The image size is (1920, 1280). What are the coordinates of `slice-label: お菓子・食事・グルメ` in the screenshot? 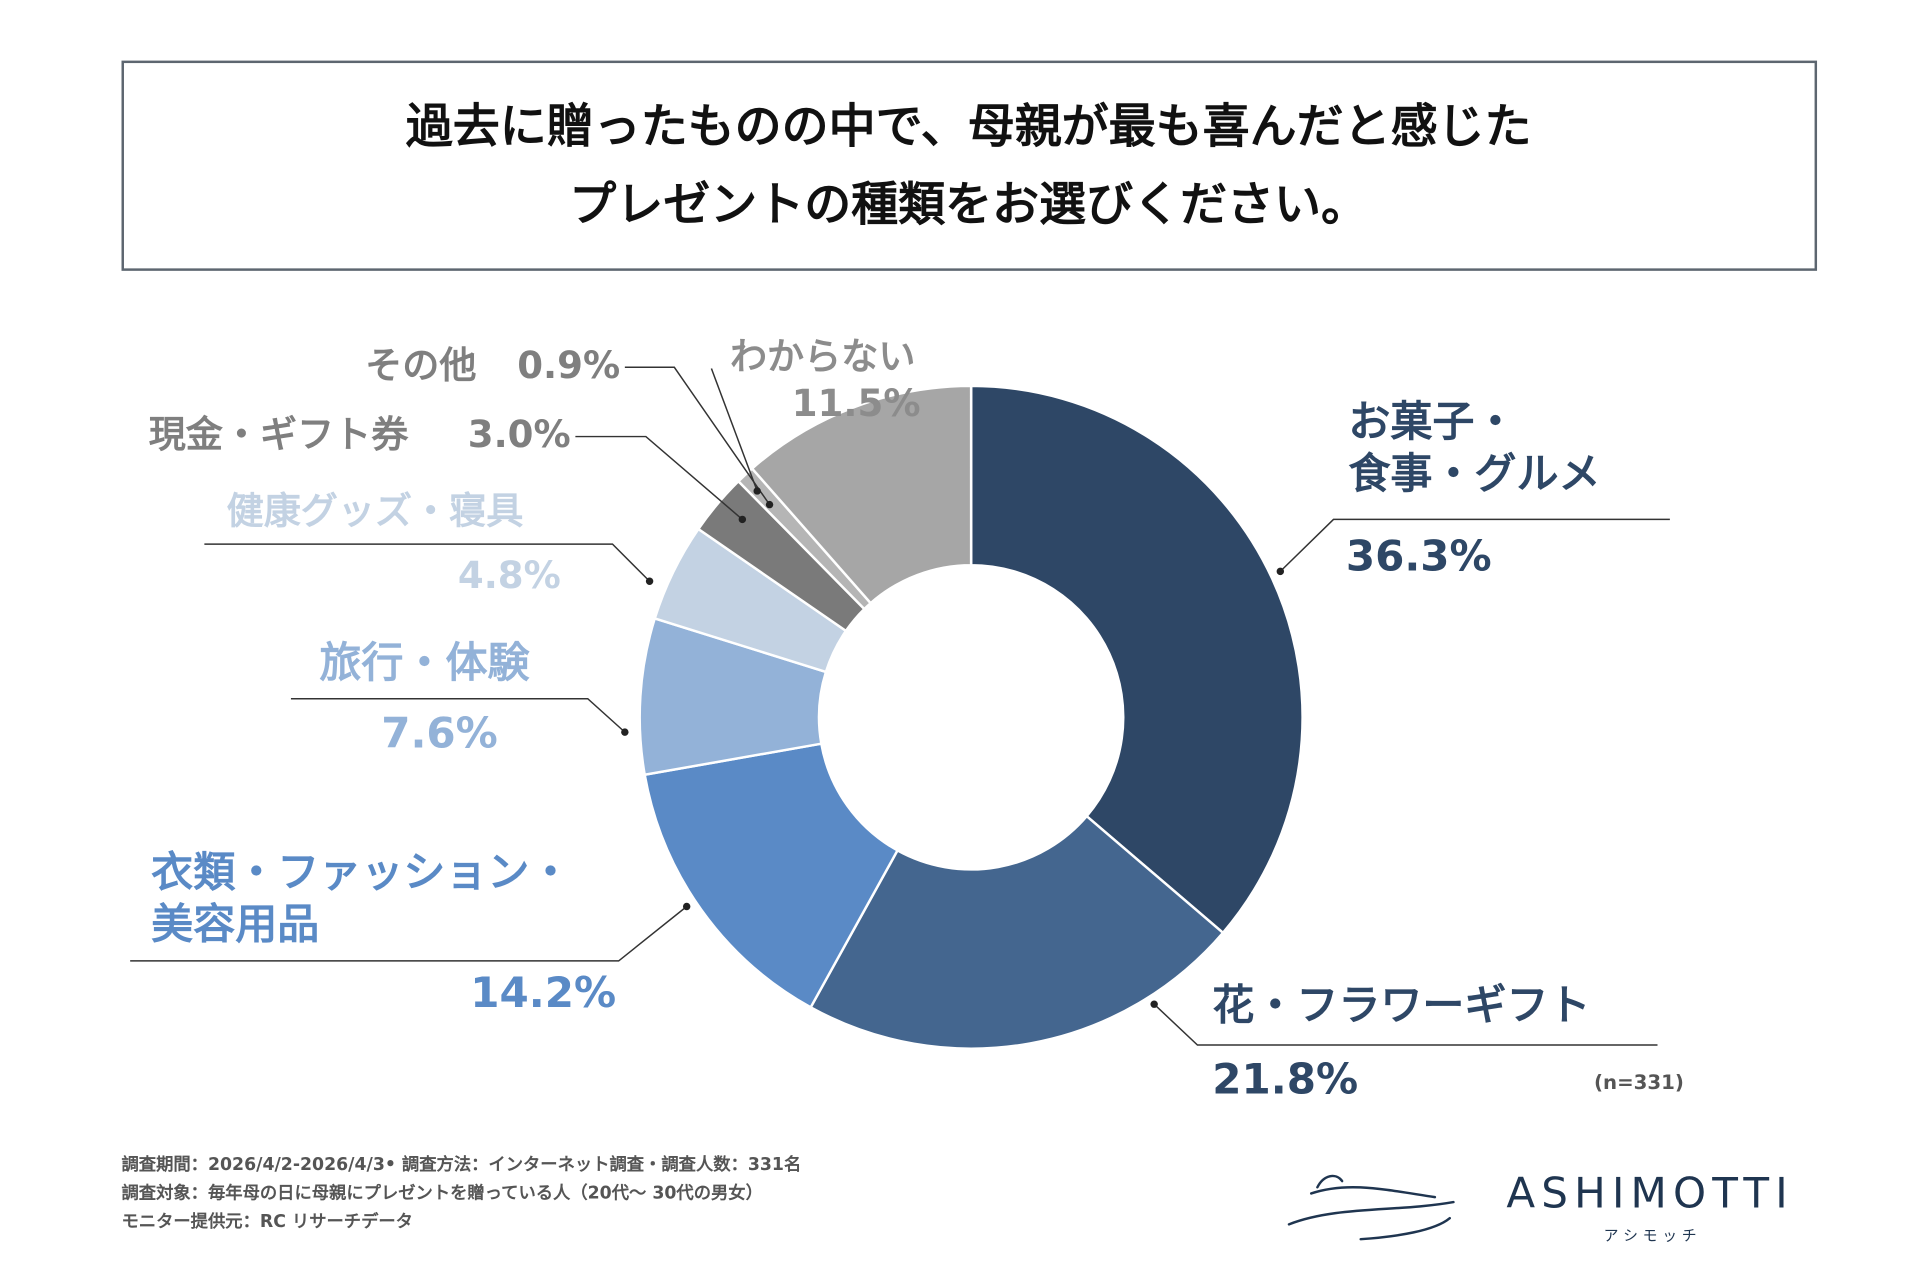 It's located at (1474, 447).